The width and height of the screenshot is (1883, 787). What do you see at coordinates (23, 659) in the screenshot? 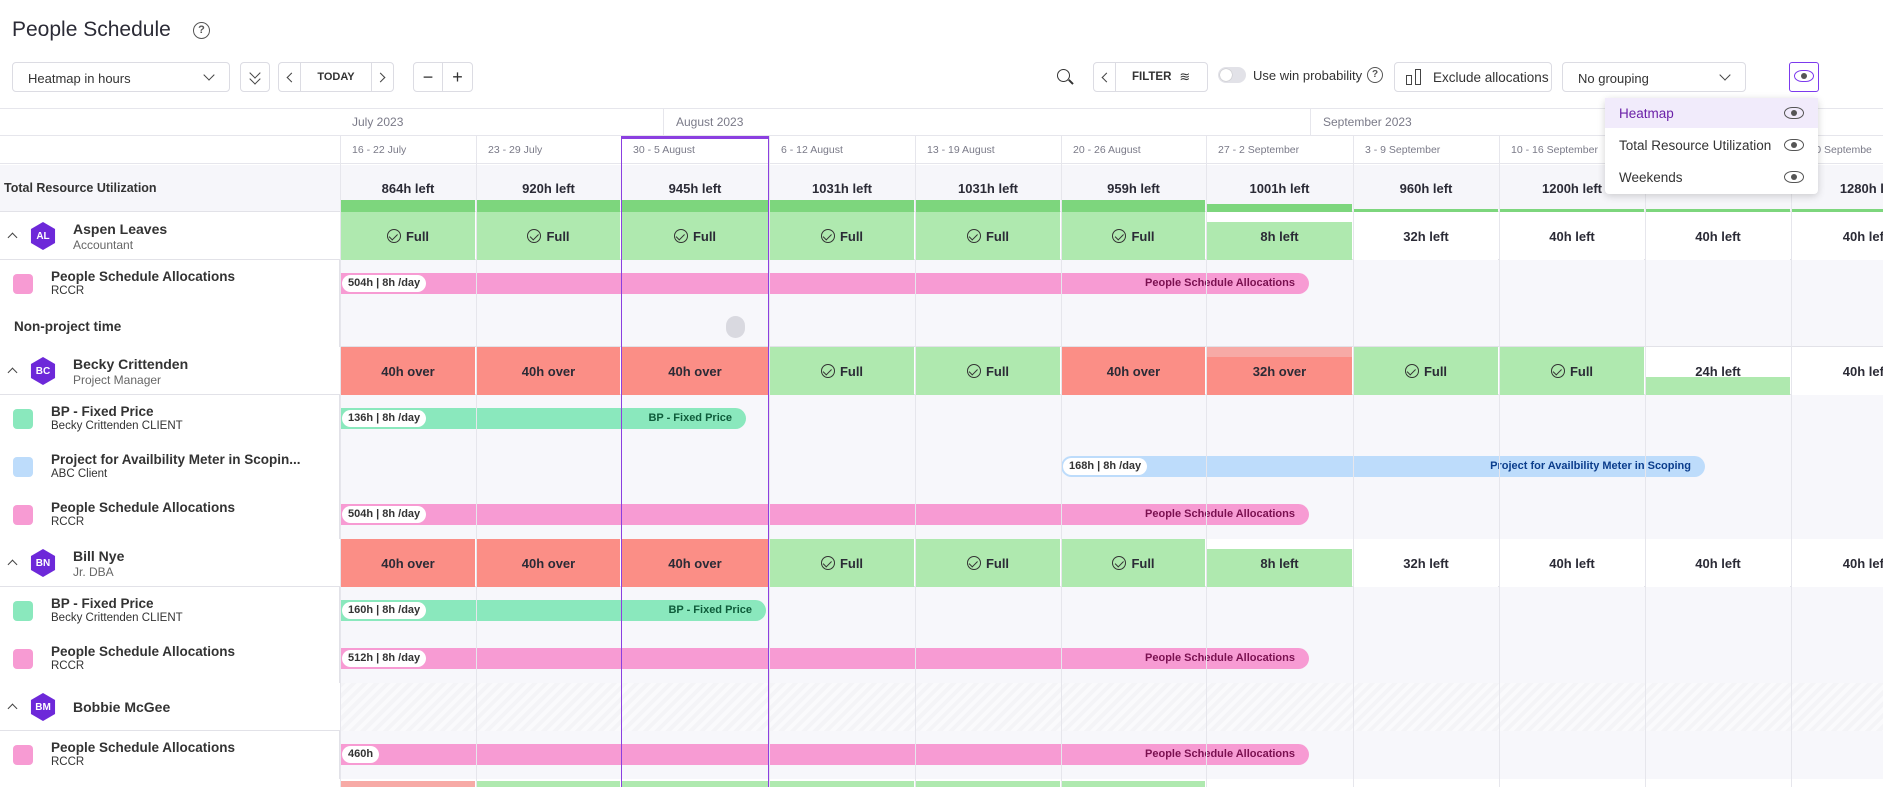
I see `project-color-swatch` at bounding box center [23, 659].